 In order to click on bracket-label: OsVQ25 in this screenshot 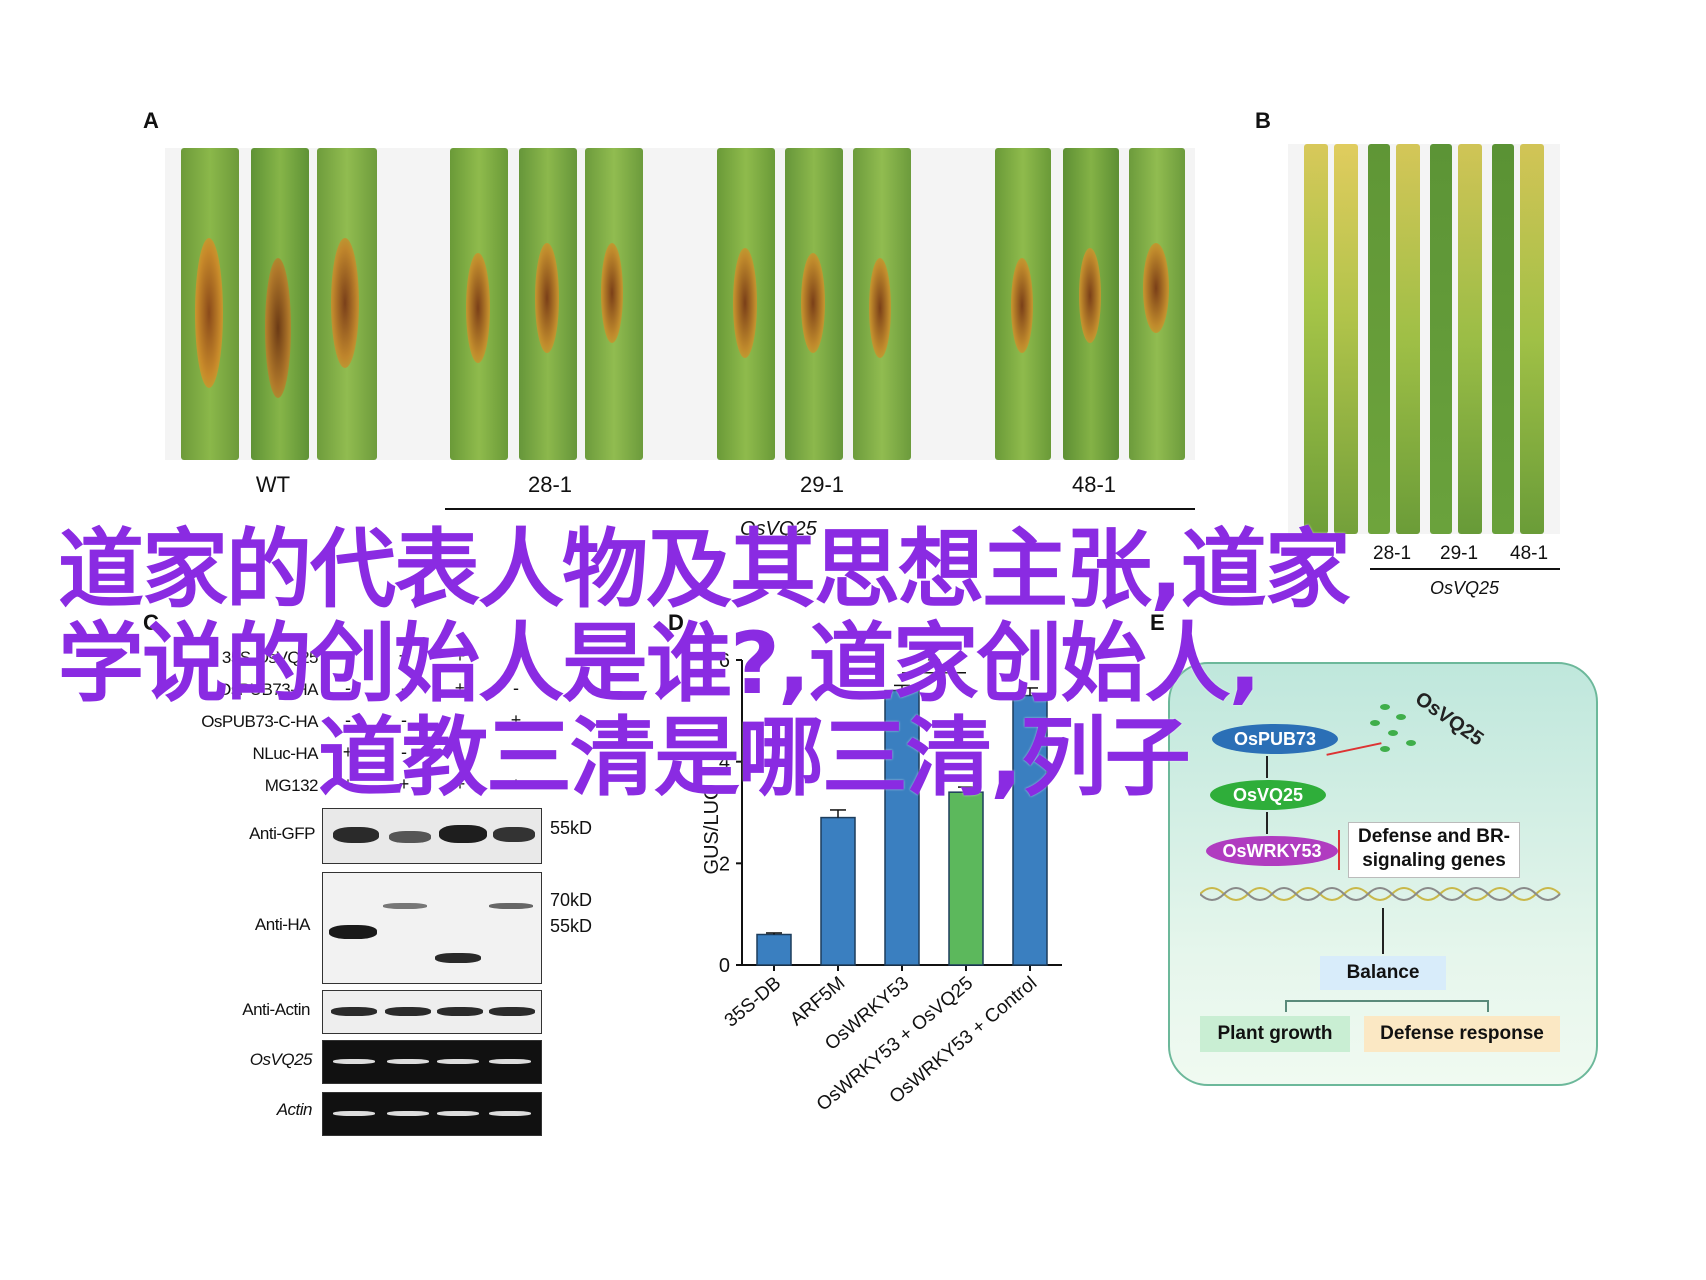, I will do `click(1465, 588)`.